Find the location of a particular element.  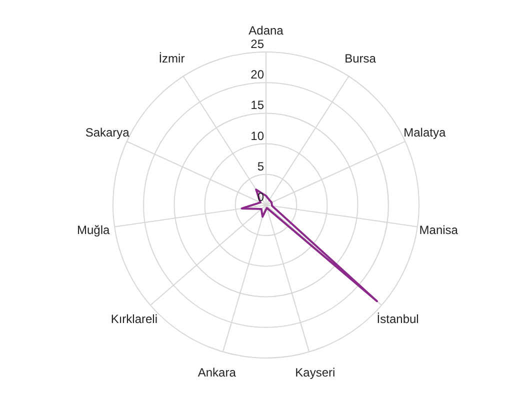

y-tick-label: 20 is located at coordinates (257, 75).